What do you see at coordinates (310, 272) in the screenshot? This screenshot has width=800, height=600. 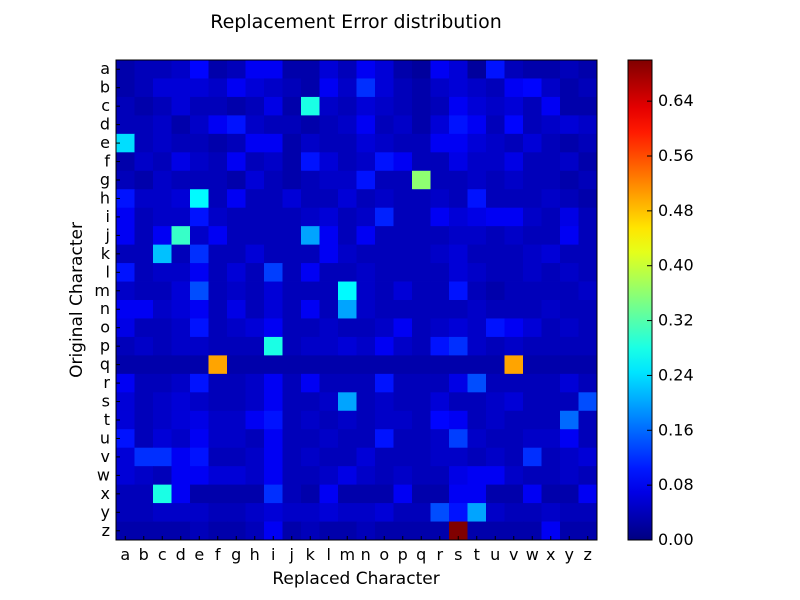 I see `heatmap-cell-l-k` at bounding box center [310, 272].